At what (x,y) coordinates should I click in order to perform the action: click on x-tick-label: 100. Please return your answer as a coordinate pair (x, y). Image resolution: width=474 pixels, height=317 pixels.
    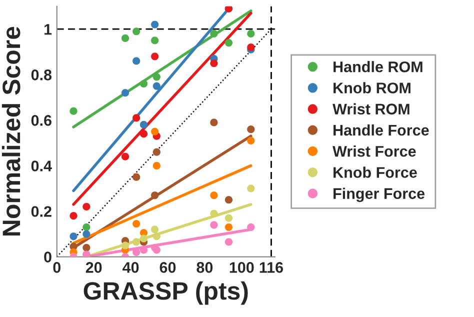
    Looking at the image, I should click on (242, 267).